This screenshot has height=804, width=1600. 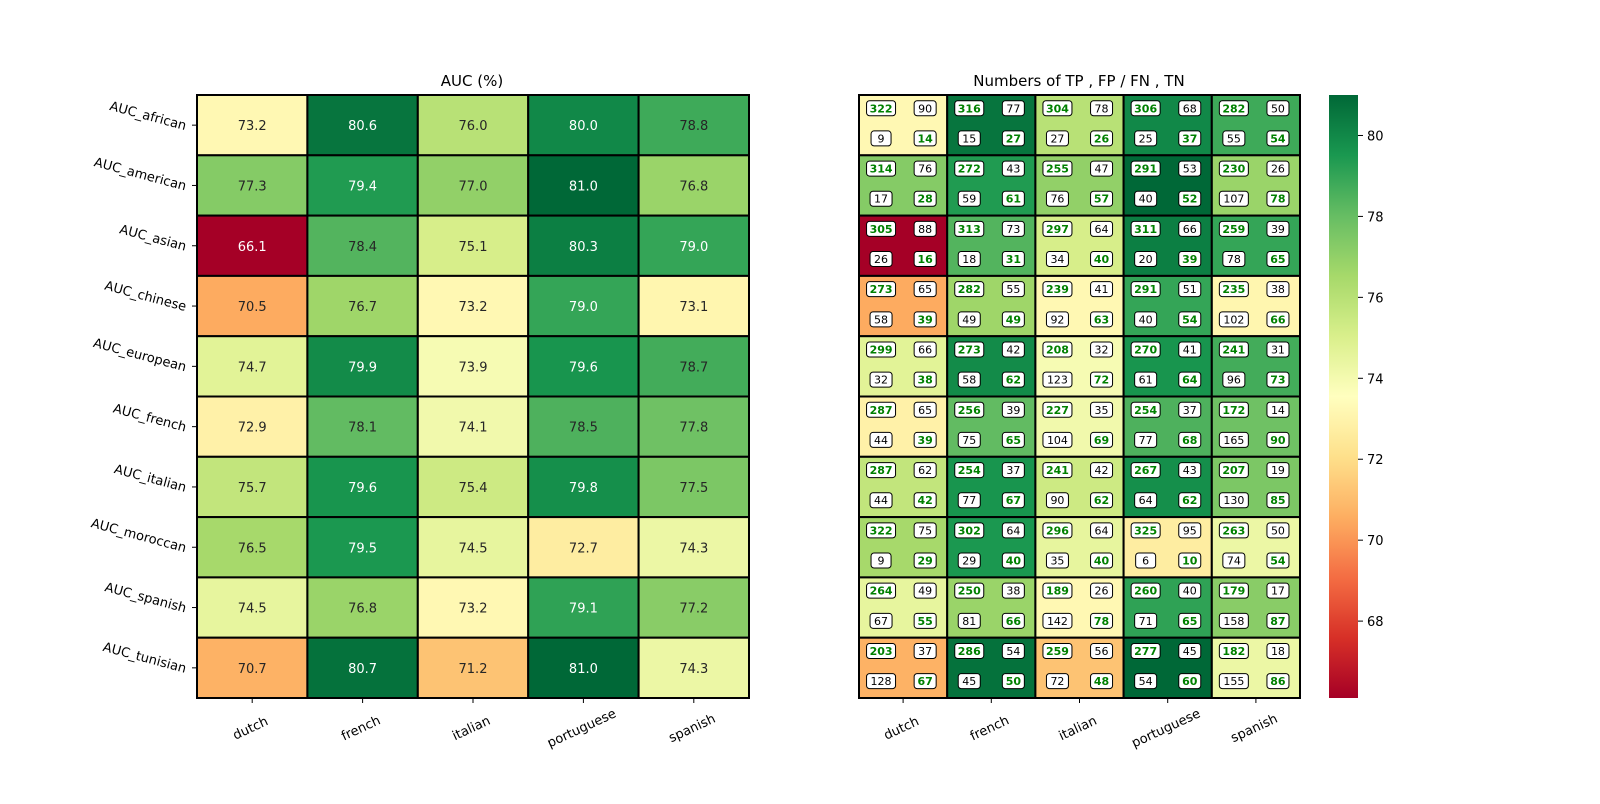 I want to click on tn-count-label: 86, so click(x=1278, y=681).